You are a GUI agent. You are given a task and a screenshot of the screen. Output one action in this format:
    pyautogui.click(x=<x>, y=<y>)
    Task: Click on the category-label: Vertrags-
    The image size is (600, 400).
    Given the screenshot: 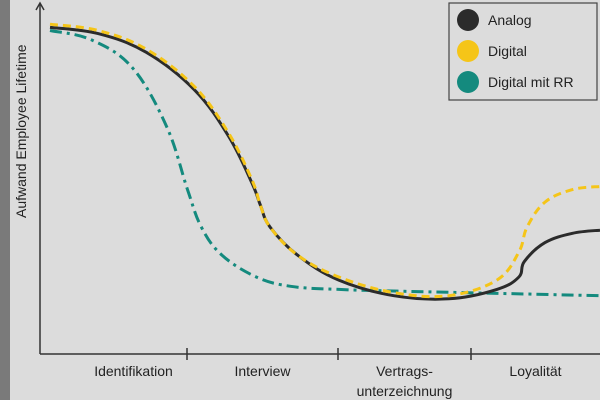 What is the action you would take?
    pyautogui.click(x=404, y=371)
    